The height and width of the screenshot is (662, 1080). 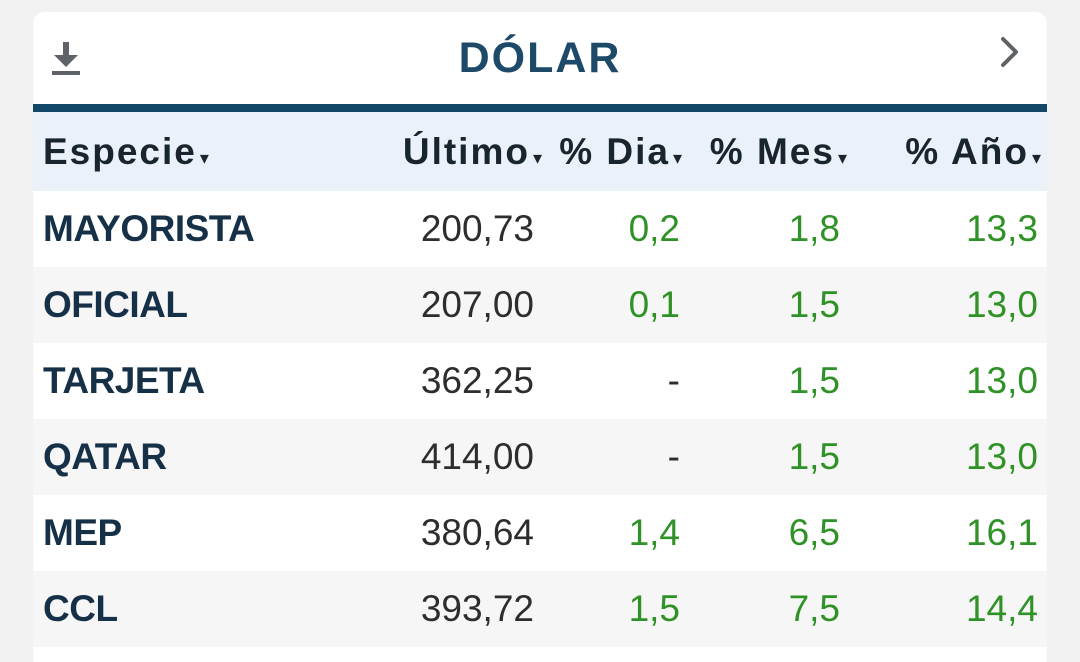 I want to click on table-header-row: Especie ▾ Último ▾ % Dia ▾ % Mes ▾ % Año ▾, so click(x=540, y=151).